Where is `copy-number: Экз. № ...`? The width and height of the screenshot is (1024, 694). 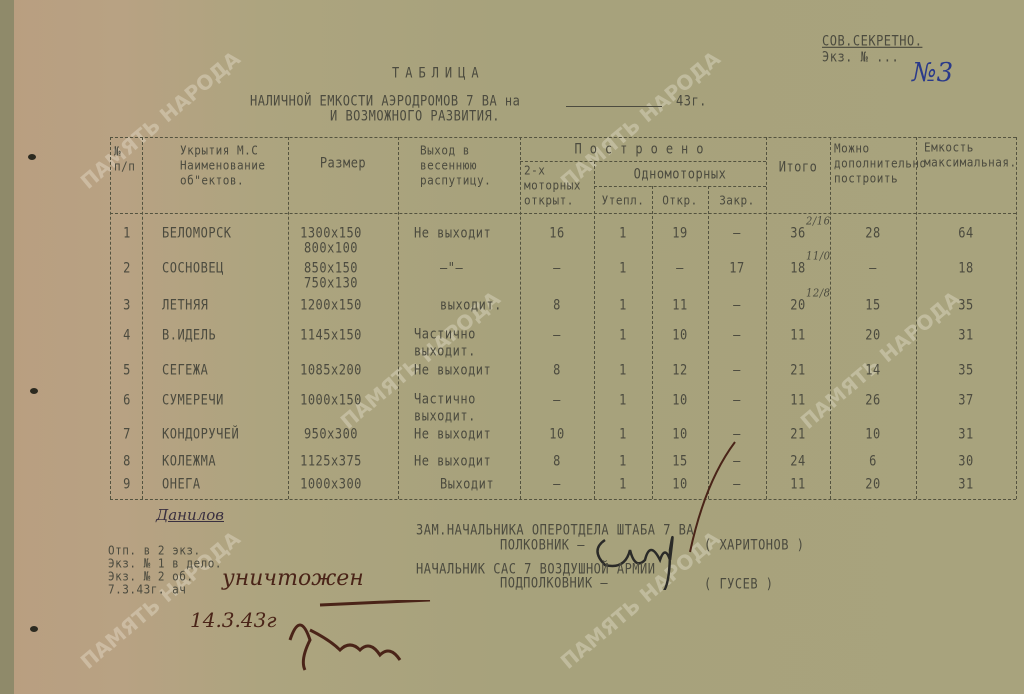 copy-number: Экз. № ... is located at coordinates (861, 57).